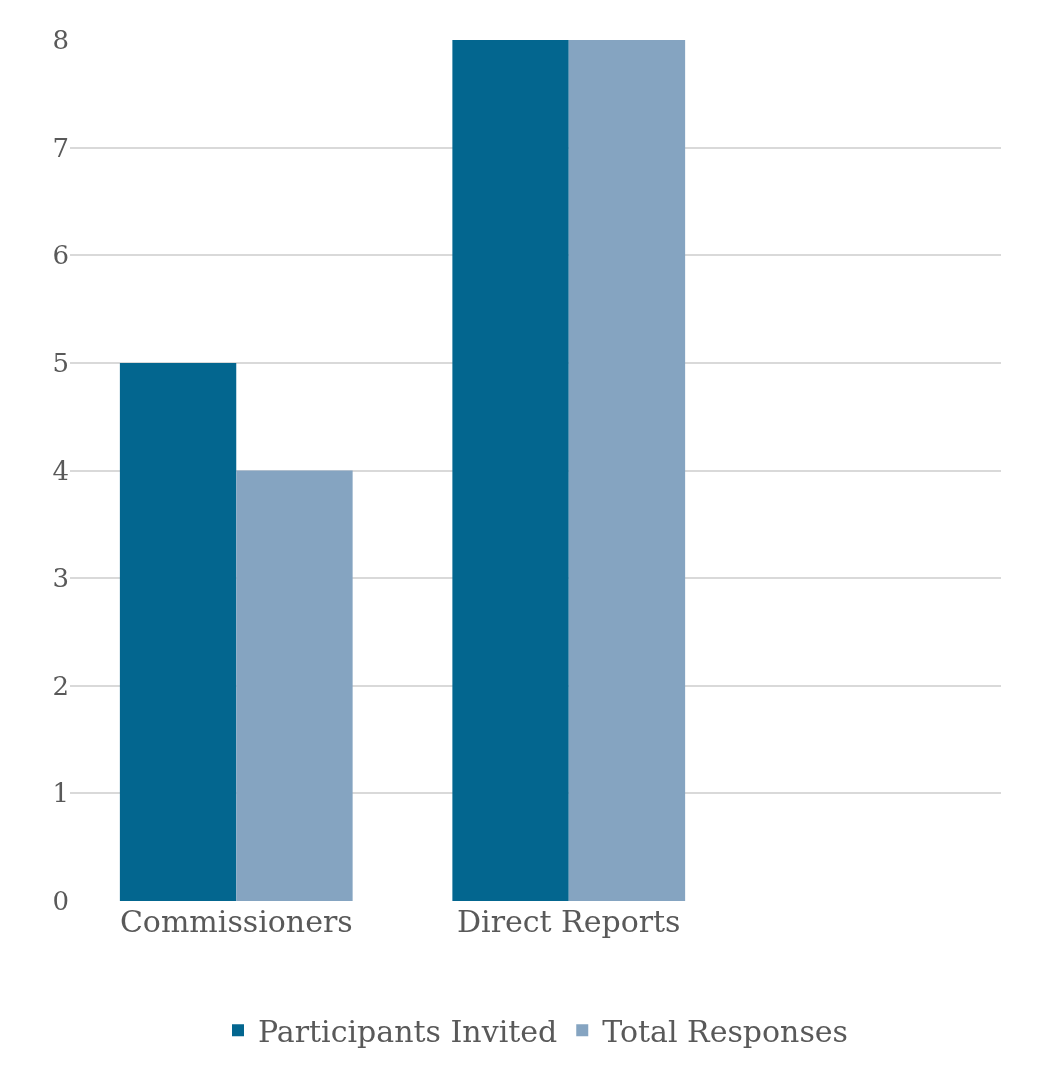 The image size is (1041, 1068). Describe the element at coordinates (60, 362) in the screenshot. I see `y-tick-label: 5` at that location.